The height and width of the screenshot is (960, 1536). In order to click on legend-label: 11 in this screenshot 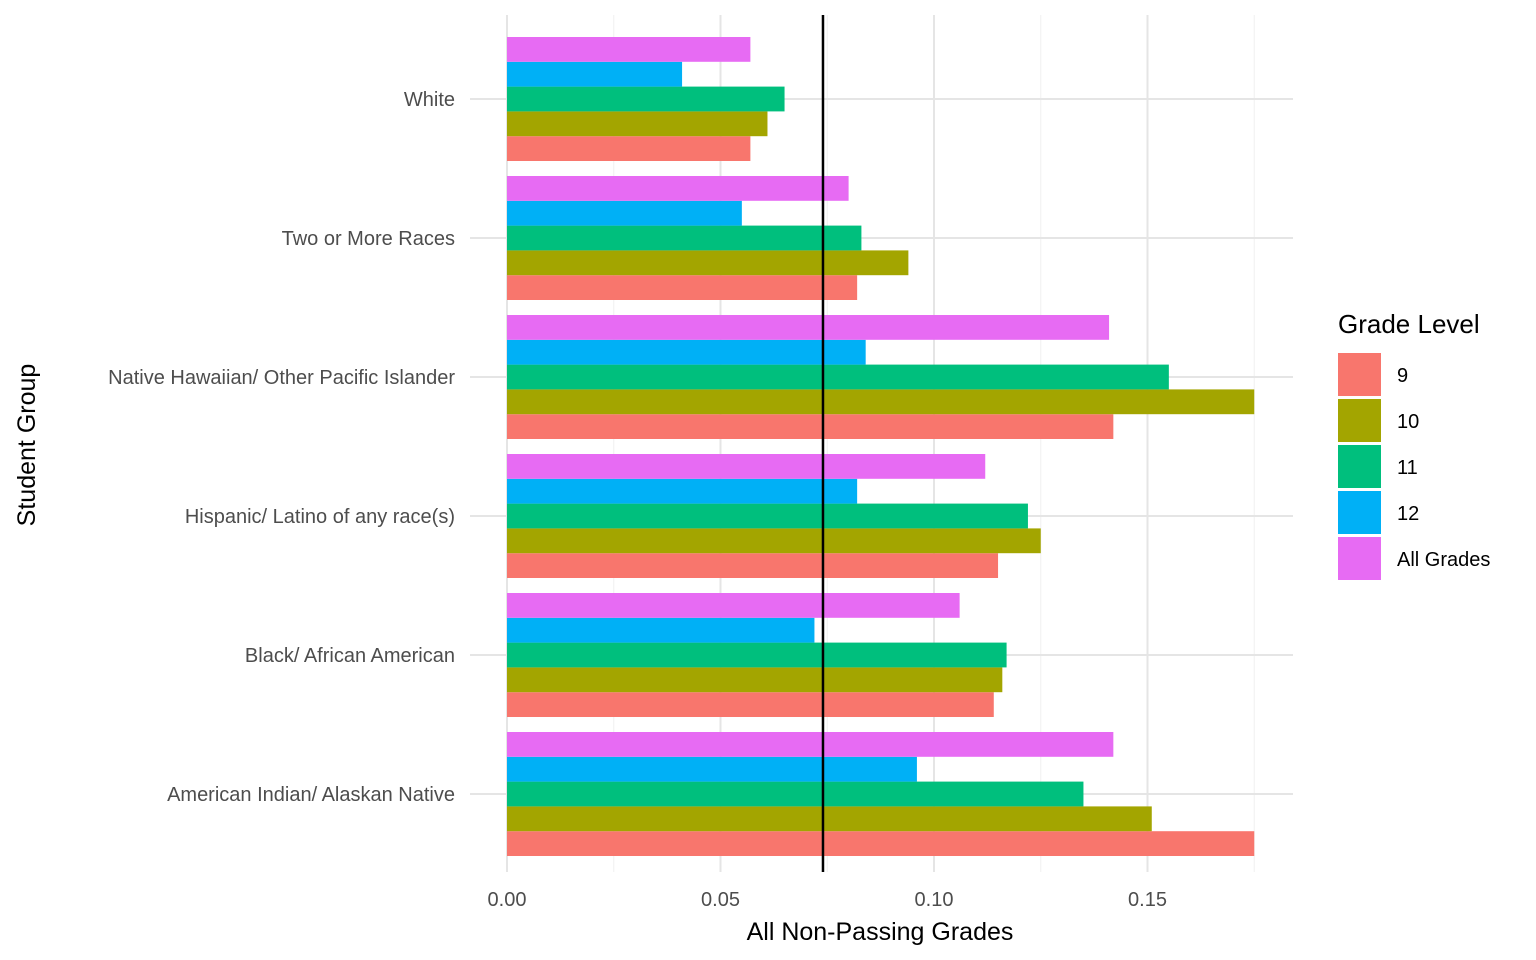, I will do `click(1407, 468)`.